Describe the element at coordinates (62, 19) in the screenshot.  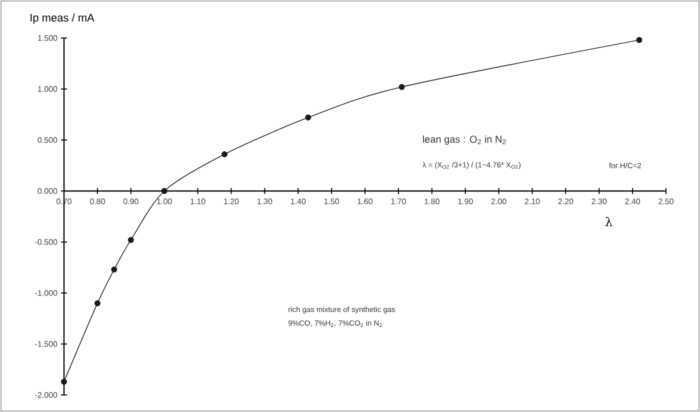
I see `y-axis-title: Ip meas / mA` at that location.